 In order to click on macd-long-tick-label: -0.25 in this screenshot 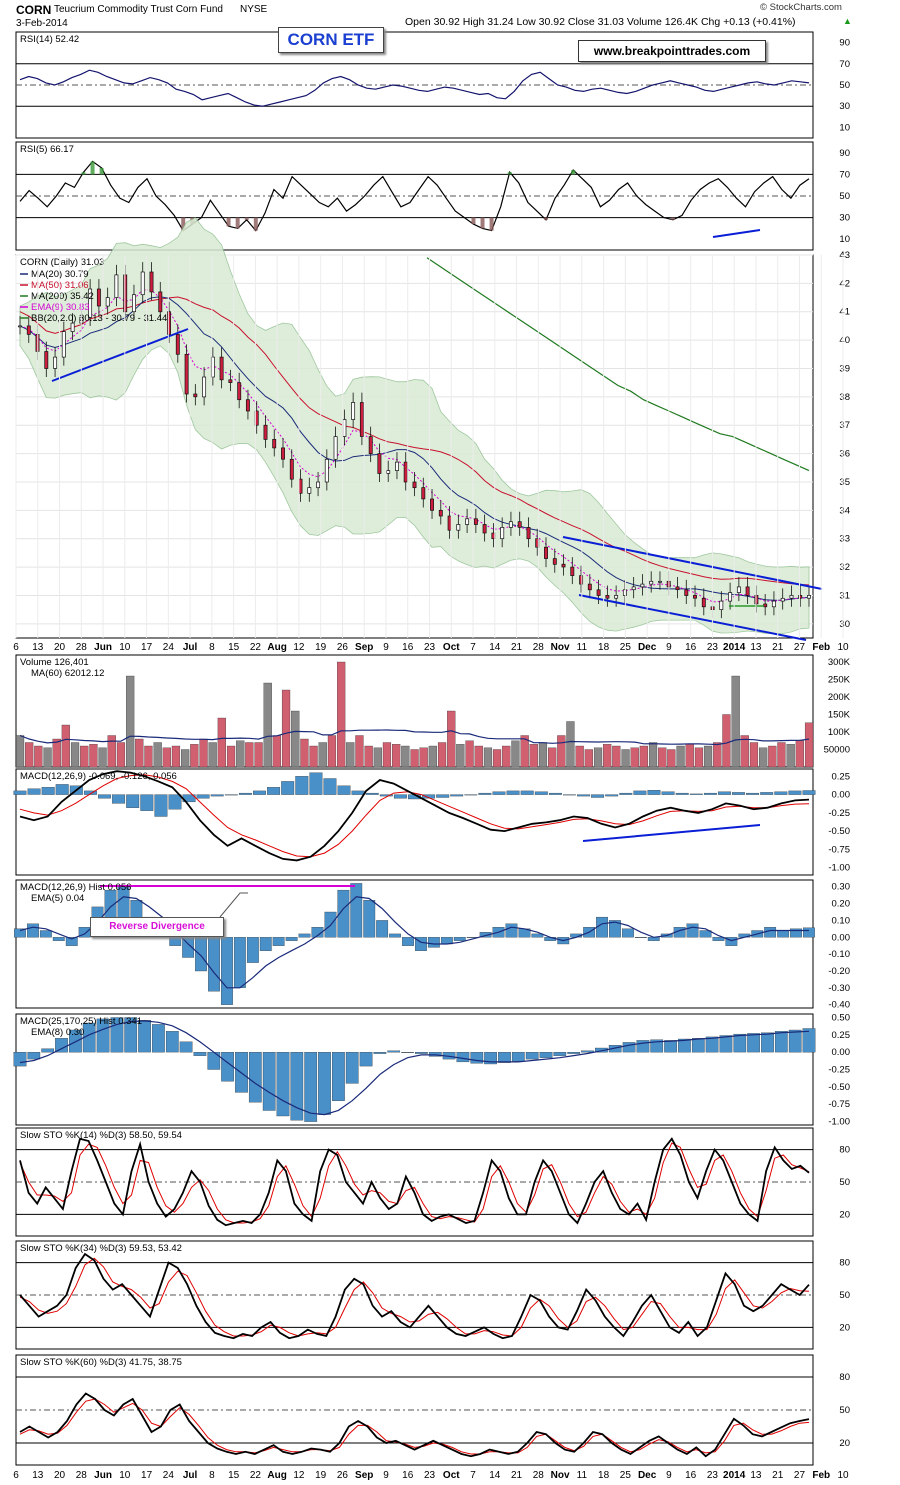, I will do `click(839, 1070)`.